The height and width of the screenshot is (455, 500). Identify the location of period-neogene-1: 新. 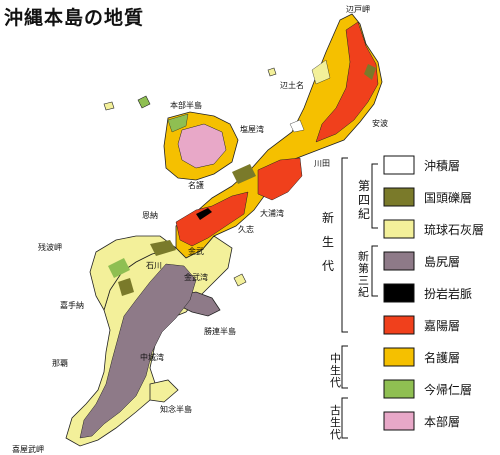
(363, 256).